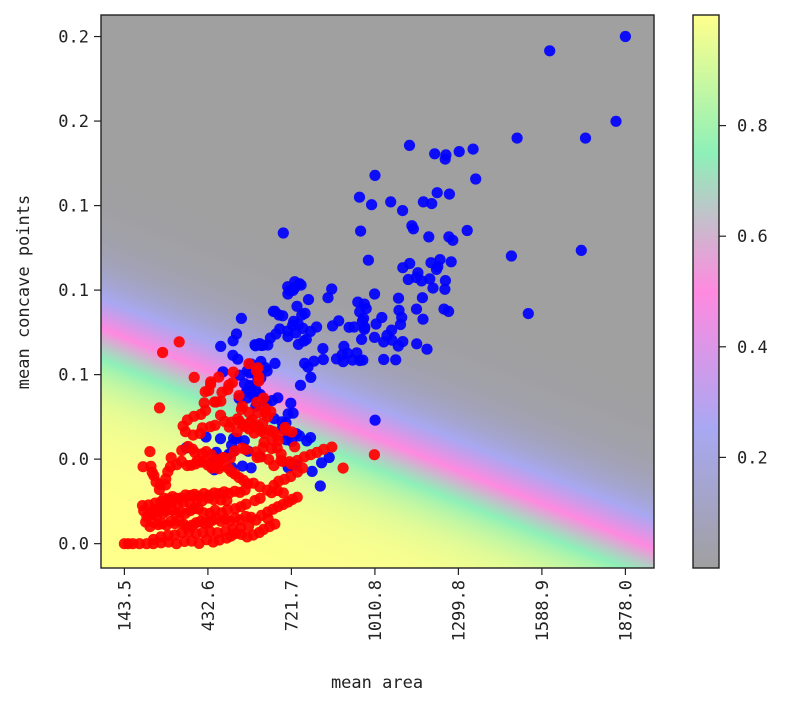  I want to click on colorbar-tick-label: 0.4, so click(752, 348).